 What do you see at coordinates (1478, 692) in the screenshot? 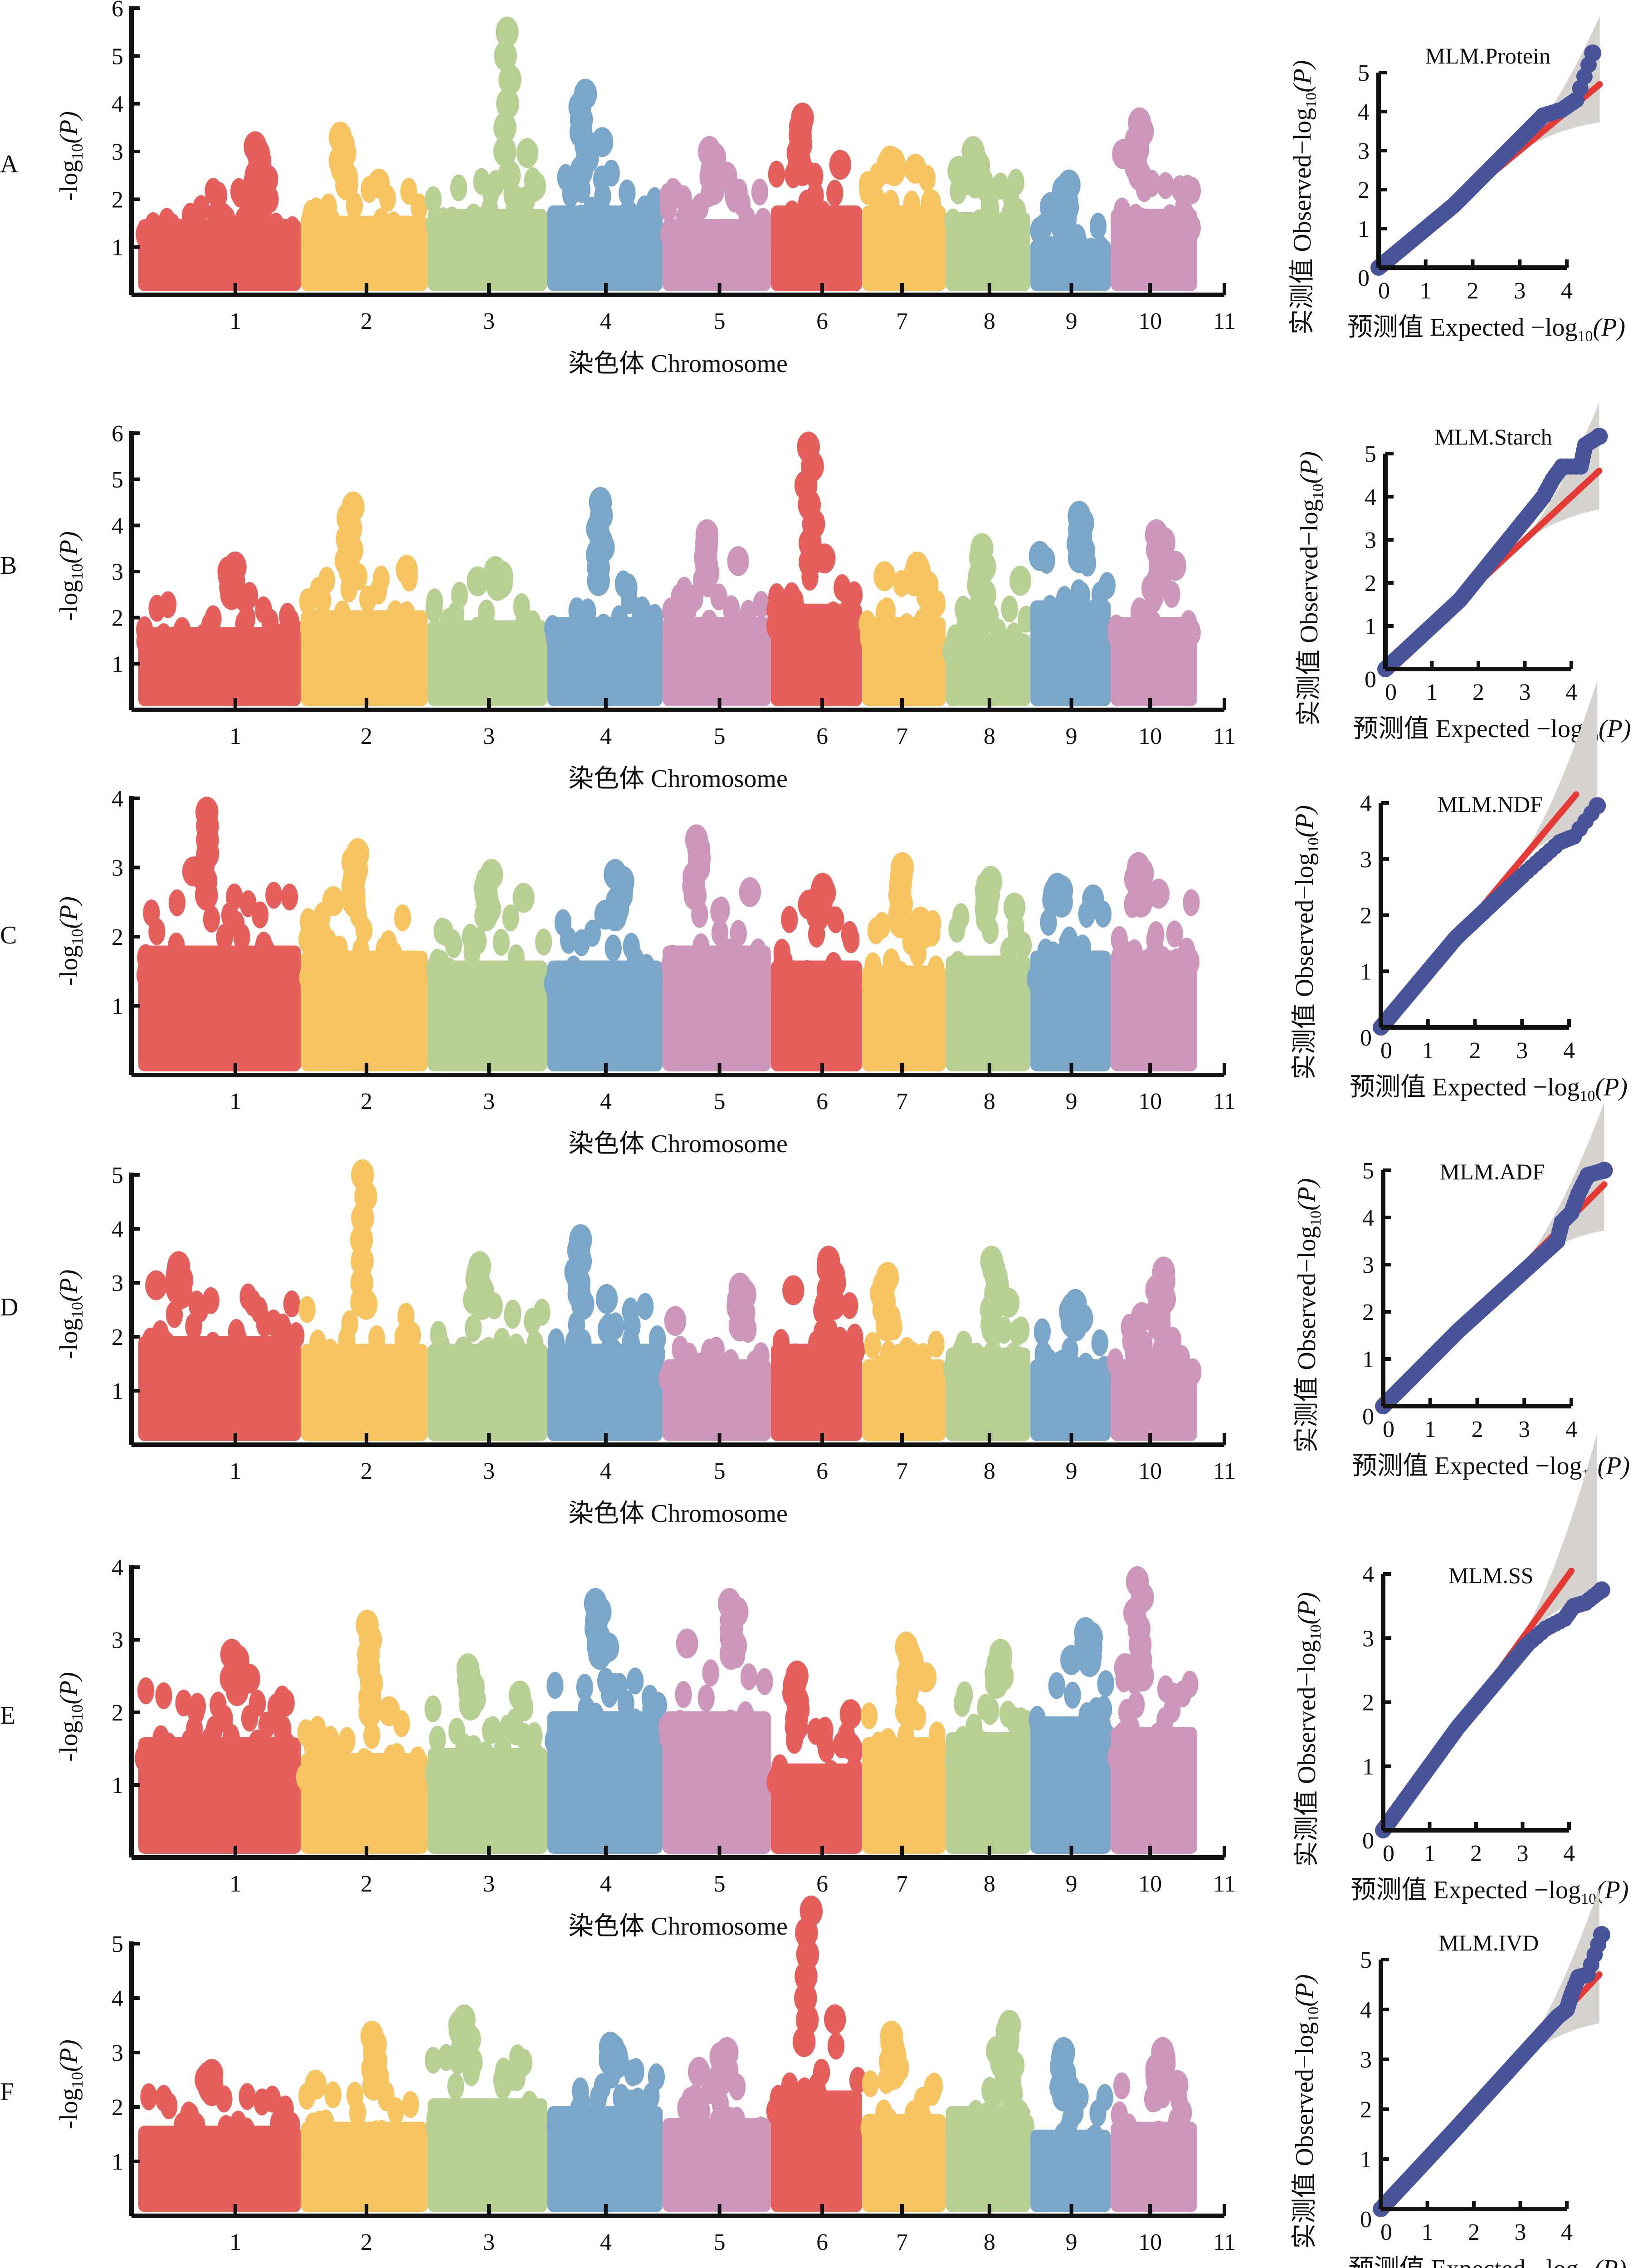
I see `qq-x-tick-label: 2` at bounding box center [1478, 692].